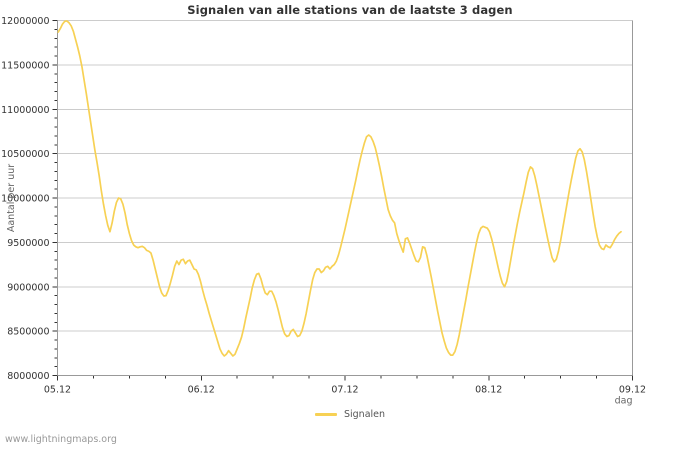 This screenshot has height=450, width=700. Describe the element at coordinates (28, 243) in the screenshot. I see `y-tick-label: 9500000` at that location.